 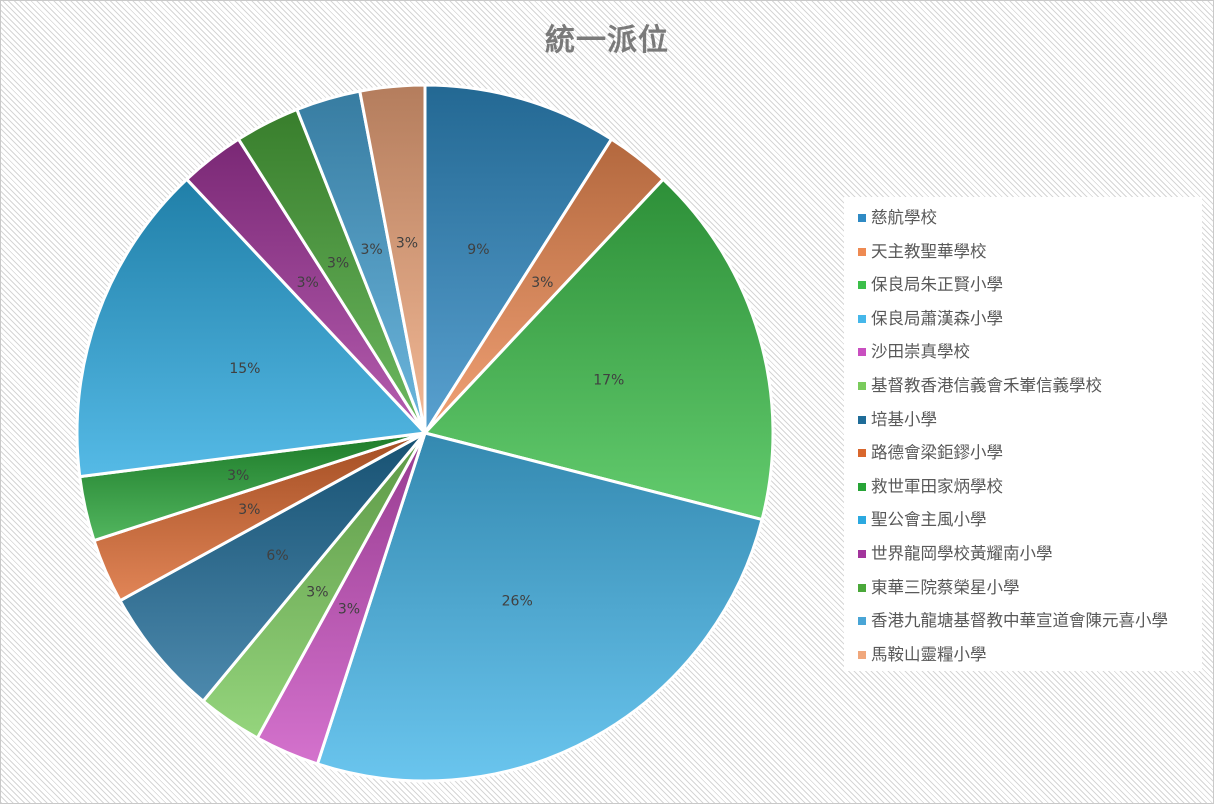 What do you see at coordinates (1023, 420) in the screenshot?
I see `legend-item: 培基小學` at bounding box center [1023, 420].